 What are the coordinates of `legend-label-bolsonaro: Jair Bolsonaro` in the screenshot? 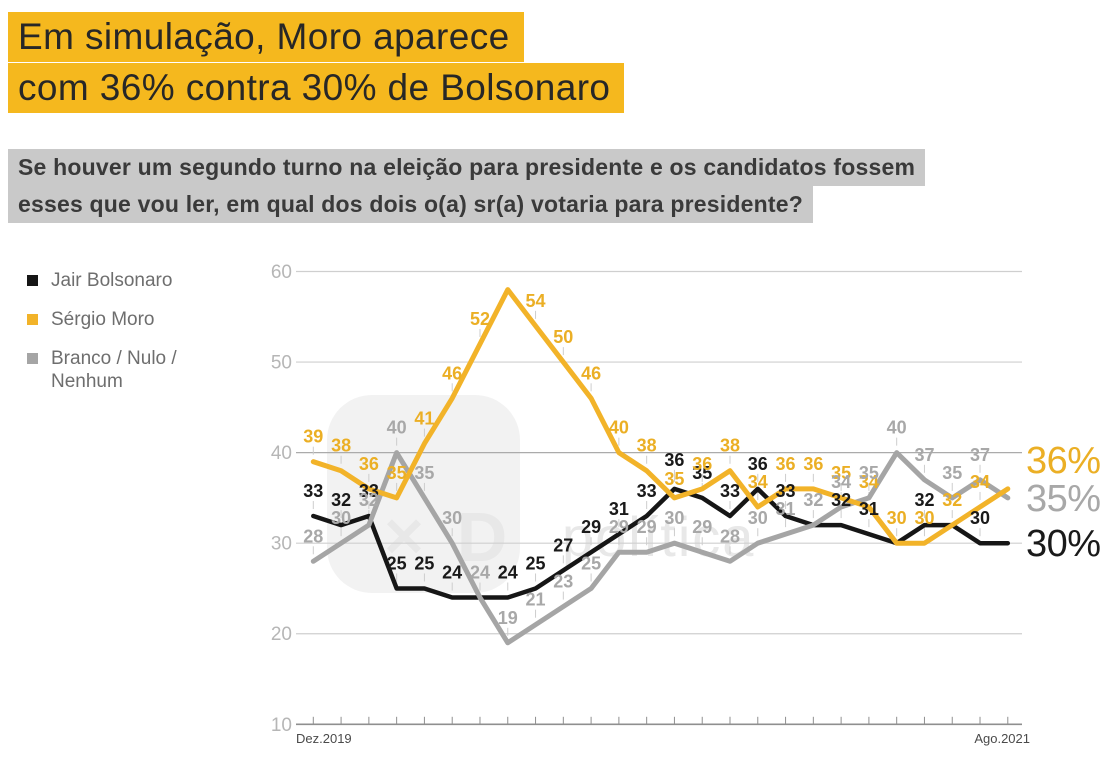 It's located at (112, 280).